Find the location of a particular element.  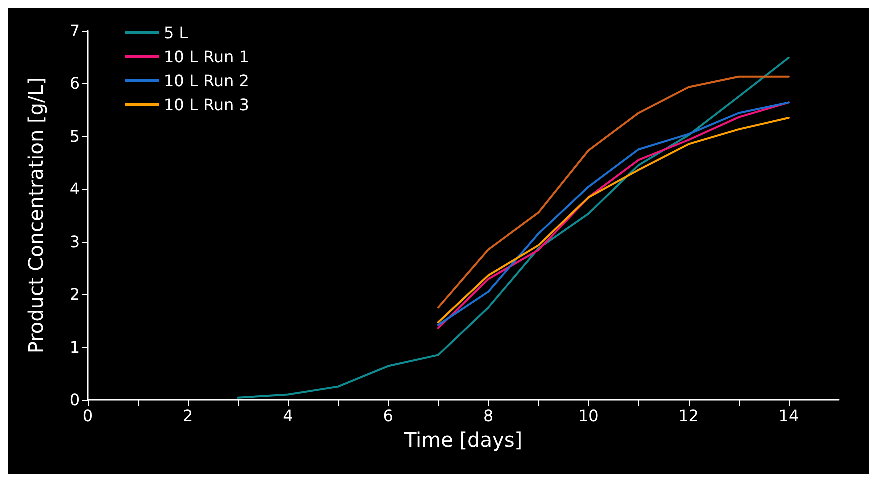

y-tick-label: 6 is located at coordinates (75, 84).